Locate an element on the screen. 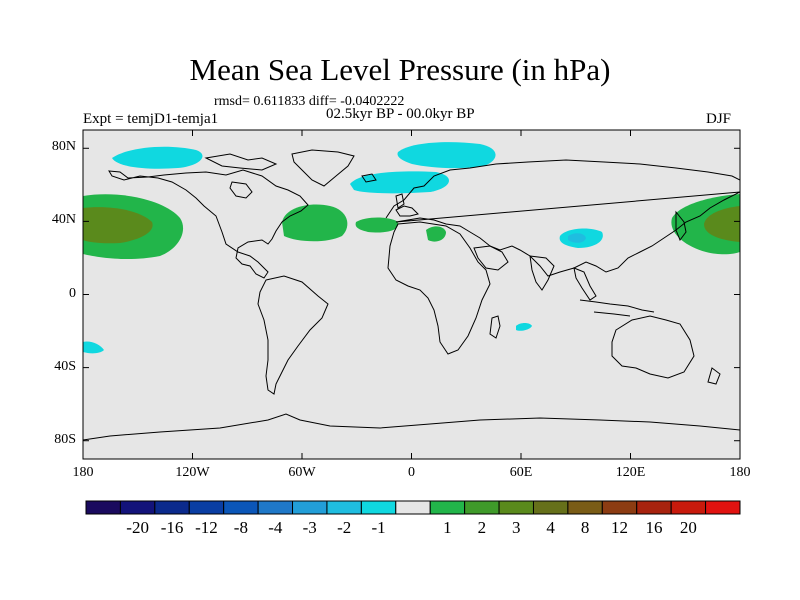  colorbar-label: 20 is located at coordinates (688, 527).